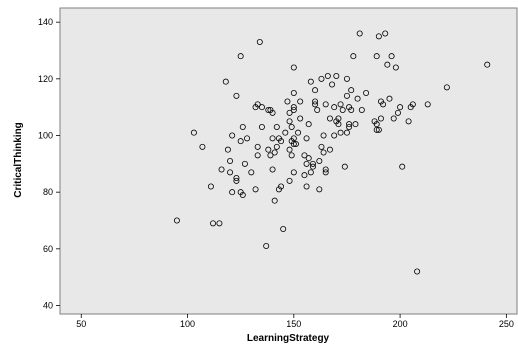  Describe the element at coordinates (45, 136) in the screenshot. I see `y-tick-label: 100` at that location.